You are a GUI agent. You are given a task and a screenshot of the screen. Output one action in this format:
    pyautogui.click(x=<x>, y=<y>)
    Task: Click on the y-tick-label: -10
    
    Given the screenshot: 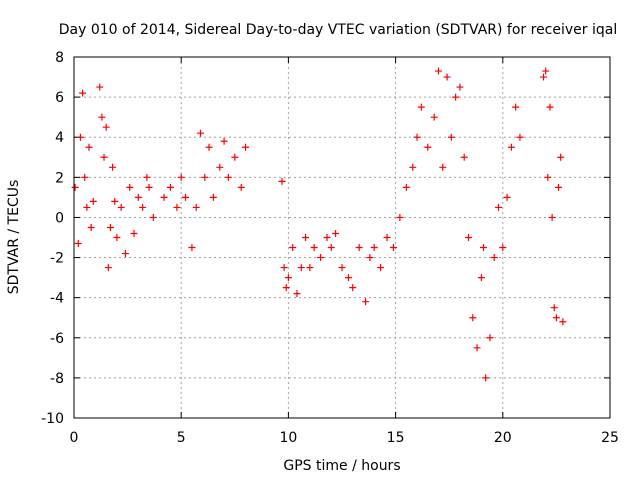 What is the action you would take?
    pyautogui.click(x=52, y=419)
    